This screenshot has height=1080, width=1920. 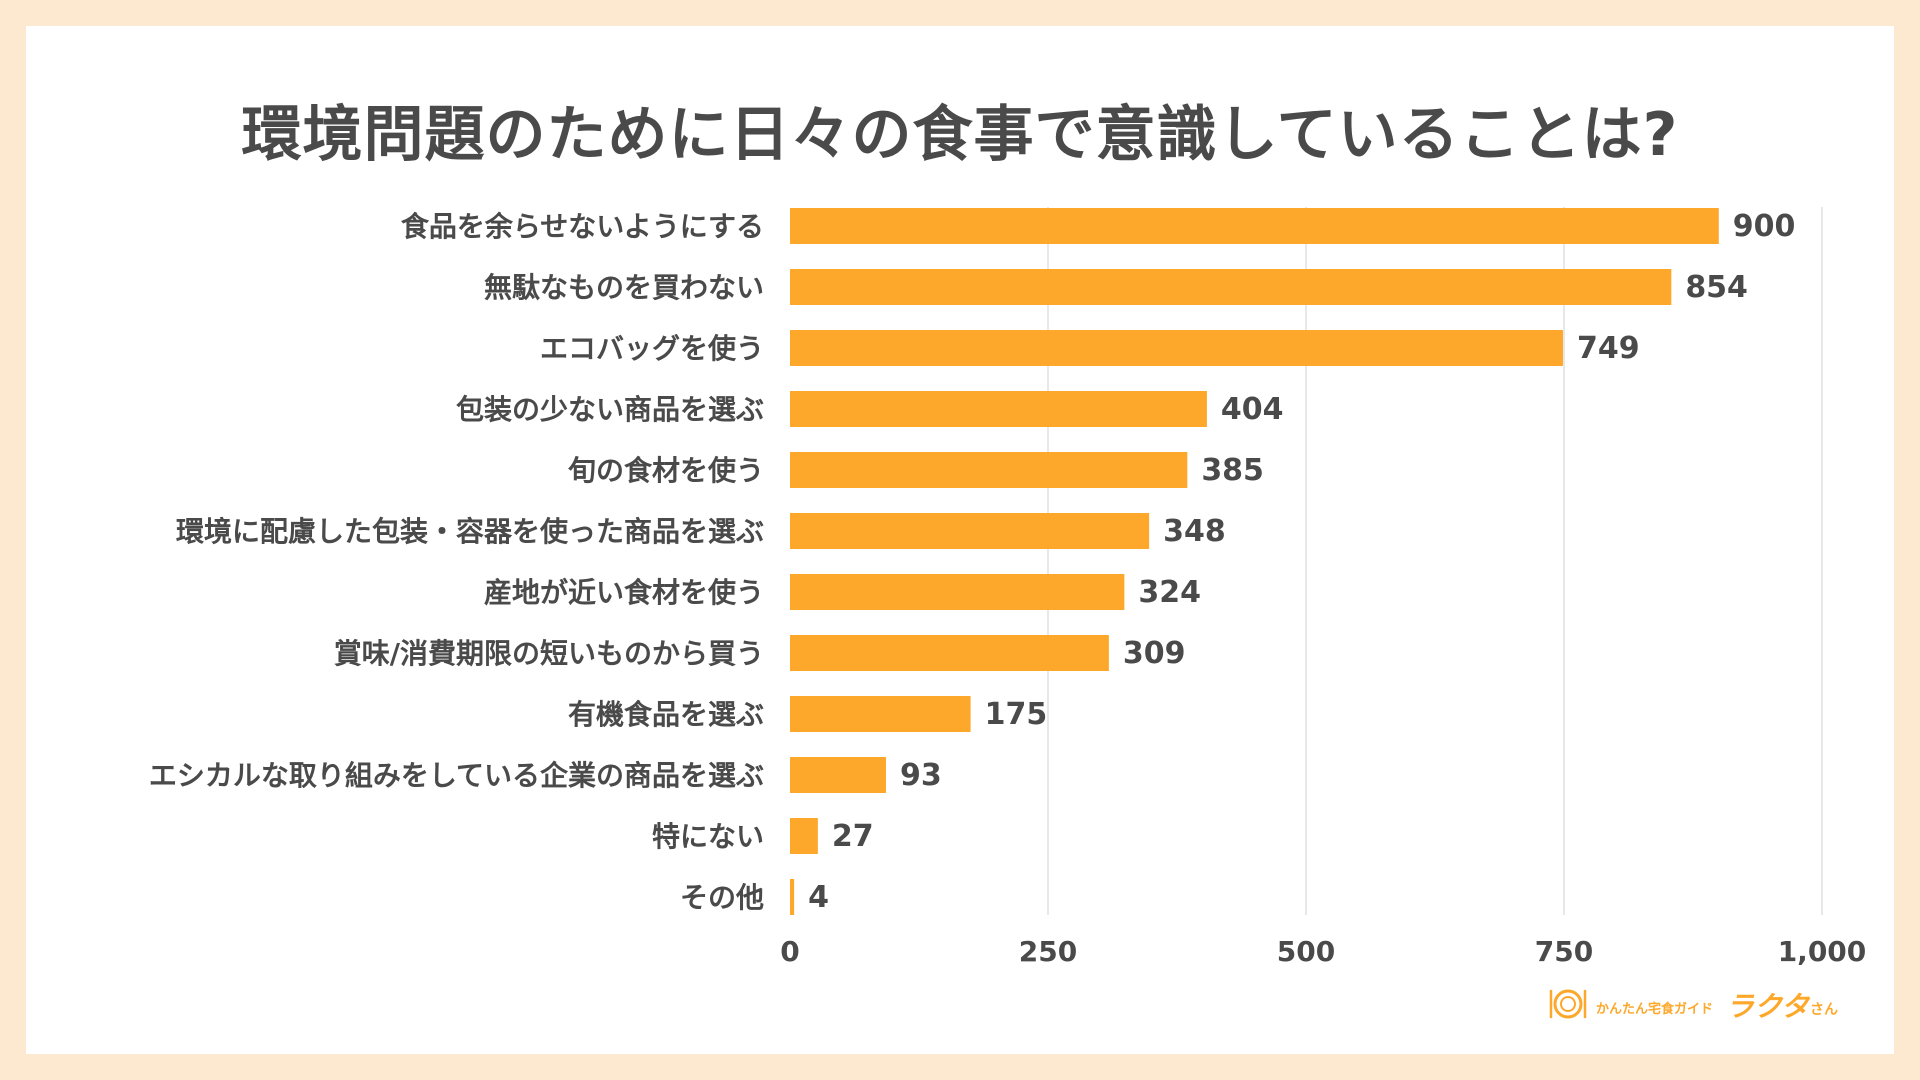 I want to click on data-label: 309, so click(x=1154, y=653).